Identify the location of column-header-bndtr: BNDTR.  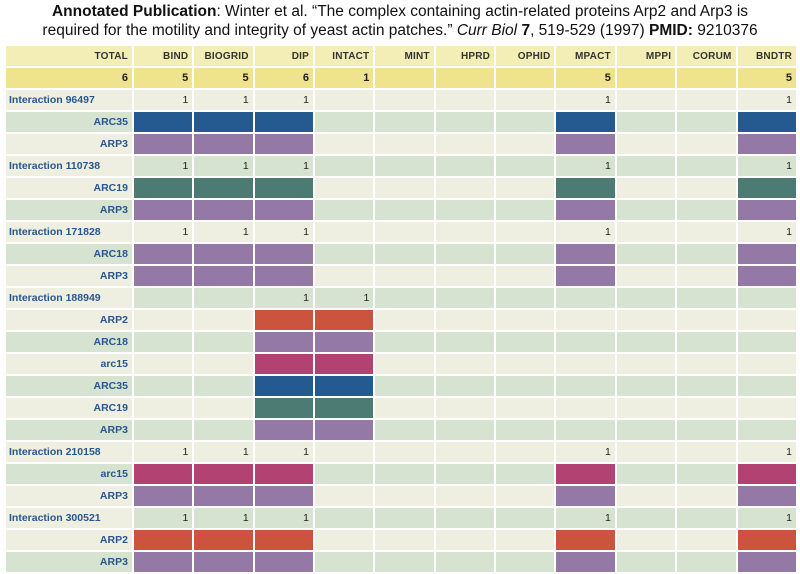
(766, 56).